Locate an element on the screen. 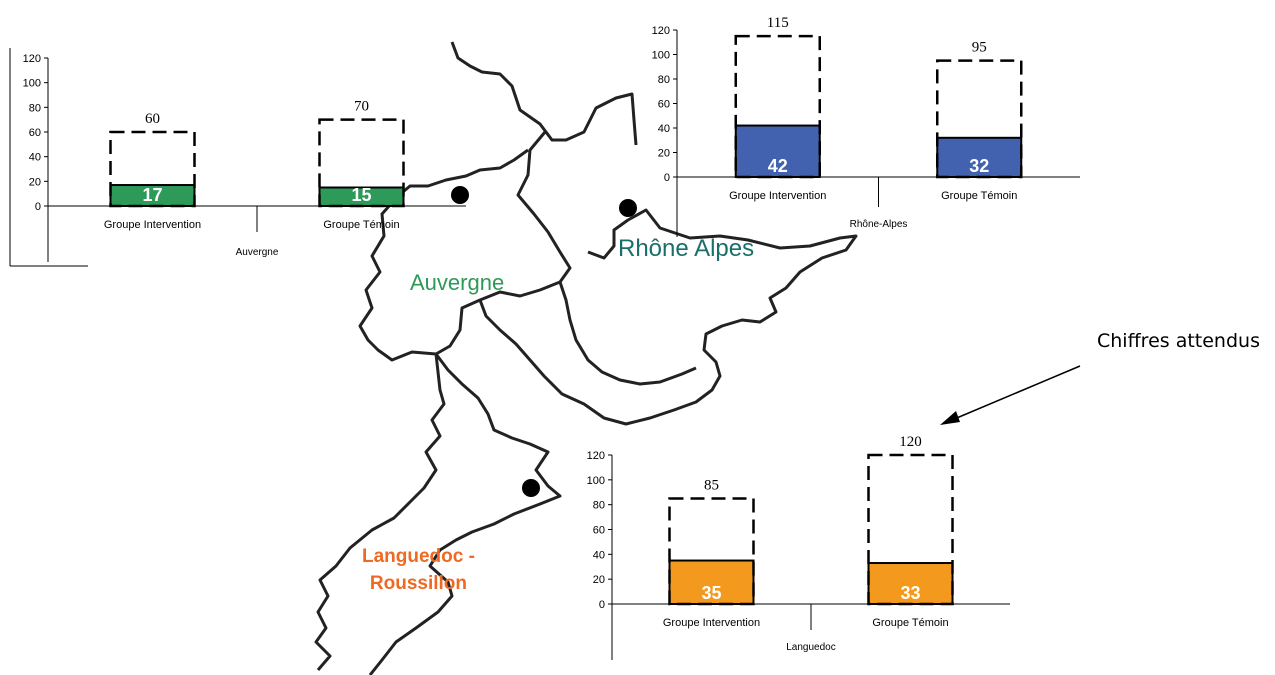 Image resolution: width=1275 pixels, height=675 pixels. data-label-observed: 35 is located at coordinates (711, 593).